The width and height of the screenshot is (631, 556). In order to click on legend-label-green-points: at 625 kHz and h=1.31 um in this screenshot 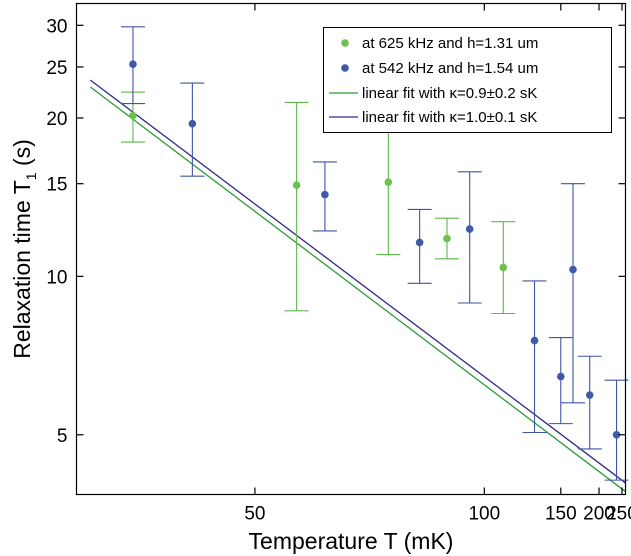, I will do `click(450, 43)`.